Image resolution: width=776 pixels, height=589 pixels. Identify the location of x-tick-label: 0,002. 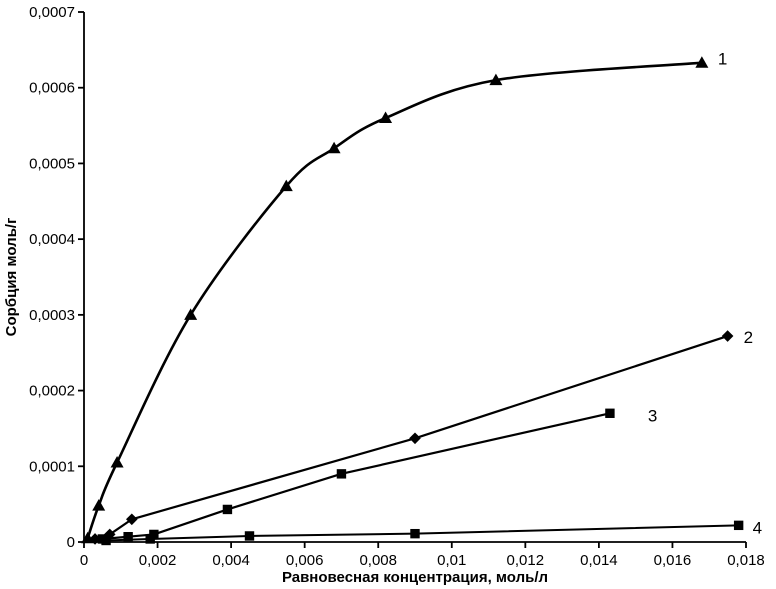
(158, 560).